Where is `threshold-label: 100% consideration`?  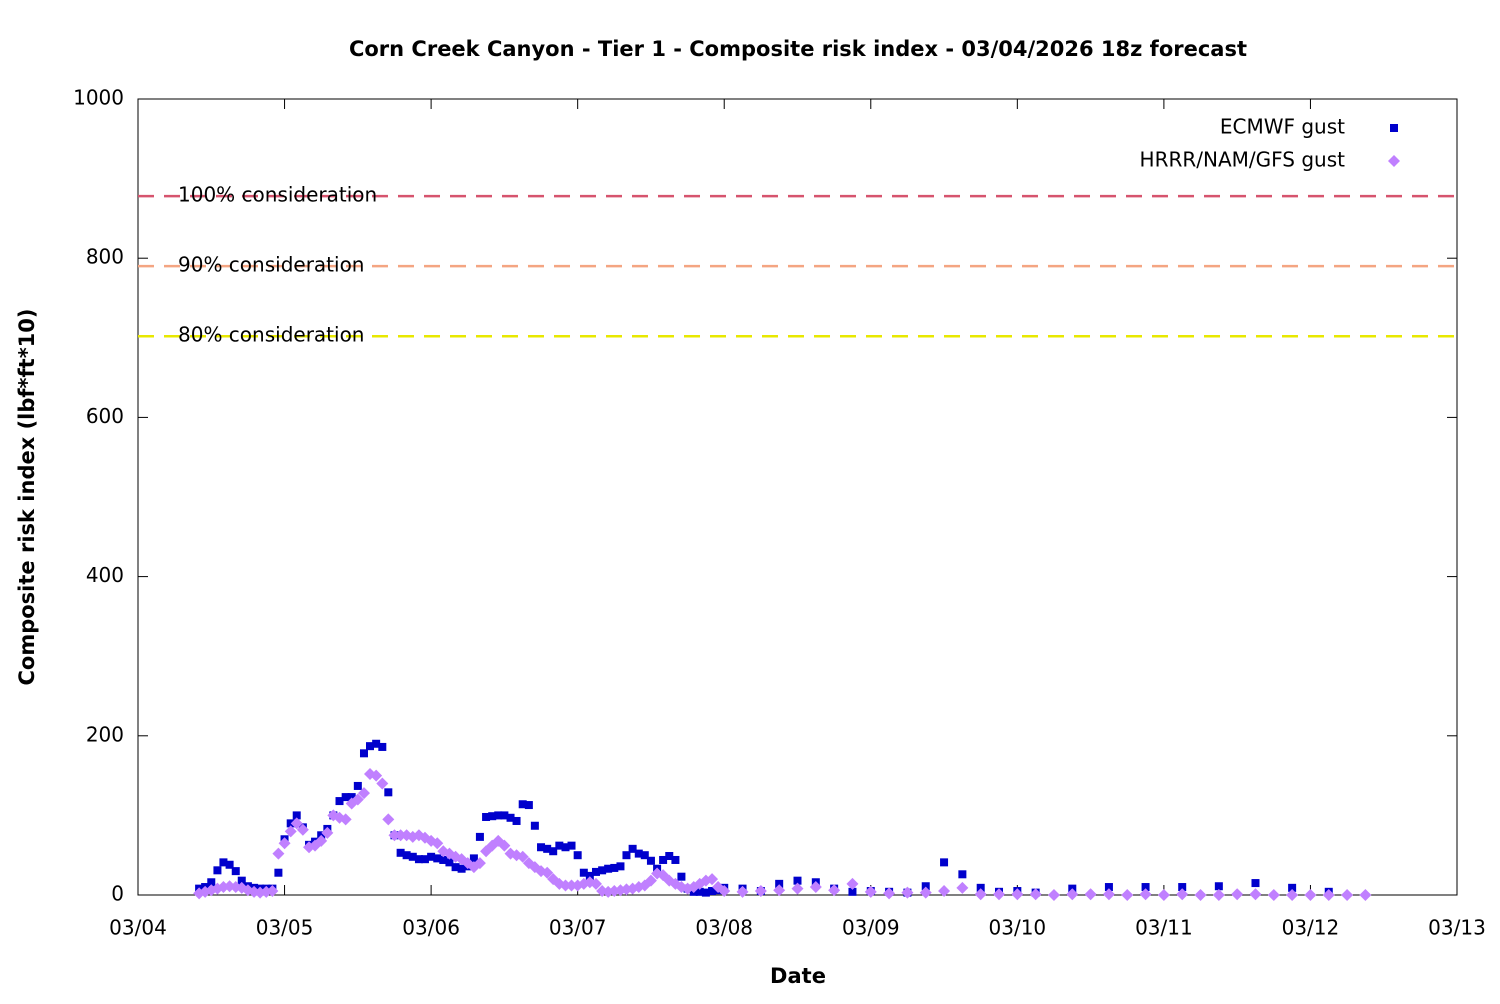 threshold-label: 100% consideration is located at coordinates (277, 195).